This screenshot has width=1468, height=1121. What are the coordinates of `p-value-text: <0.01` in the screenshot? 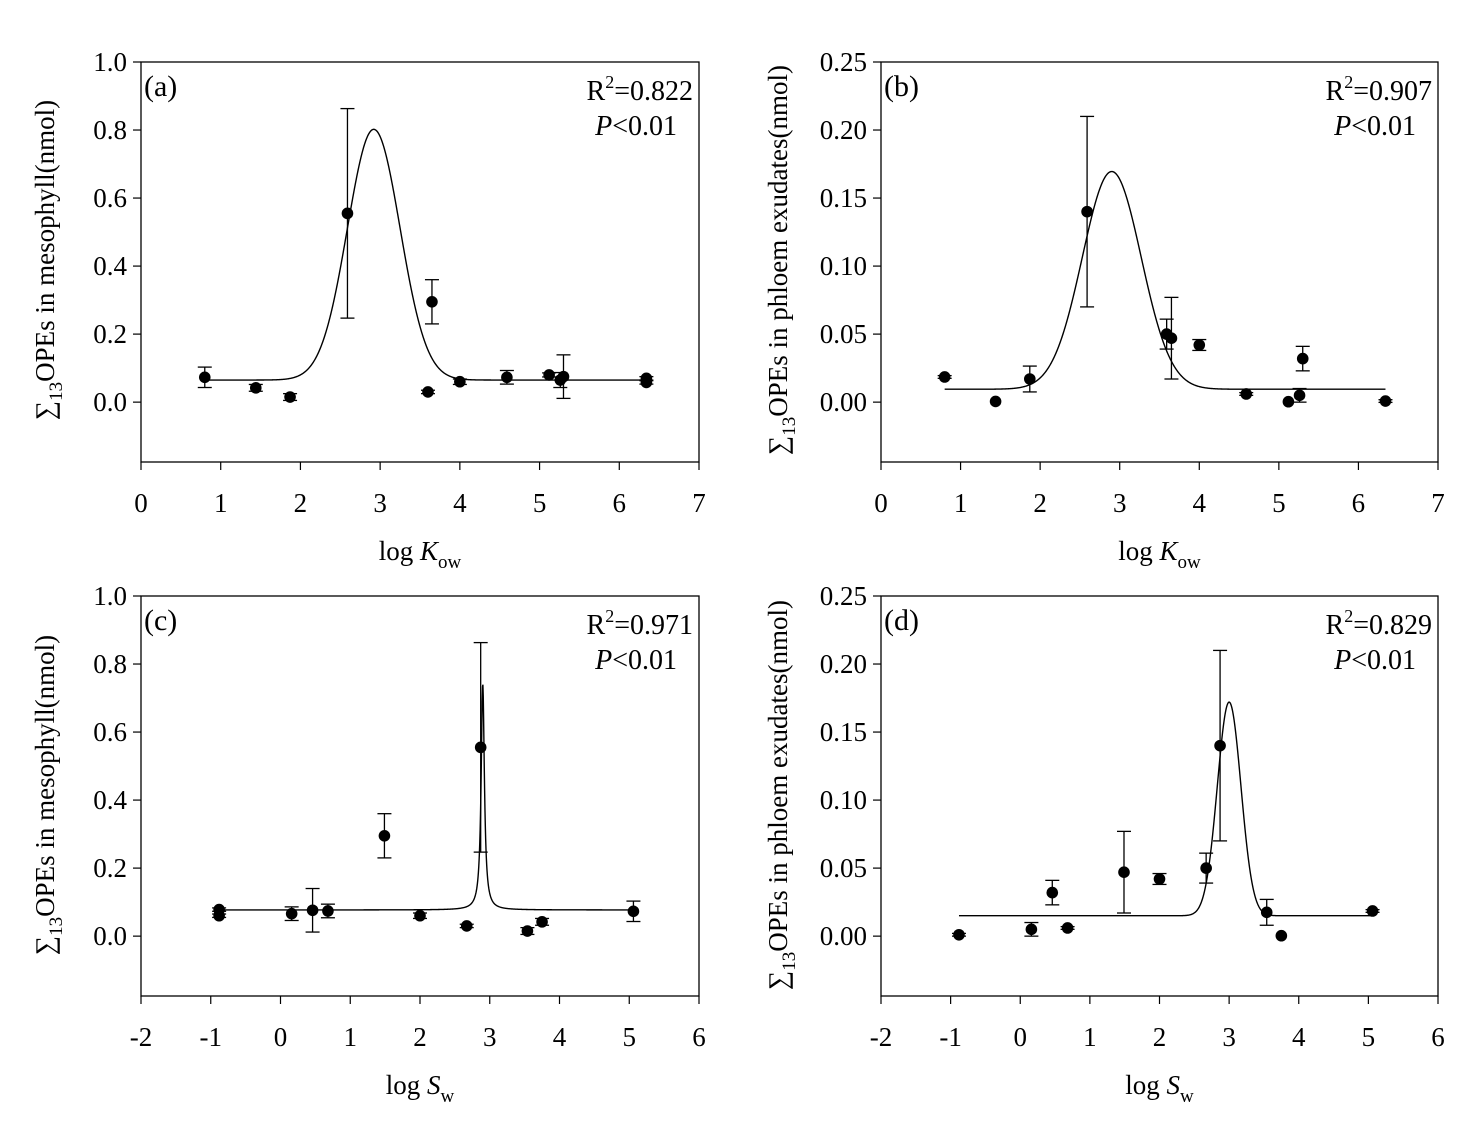 It's located at (644, 660).